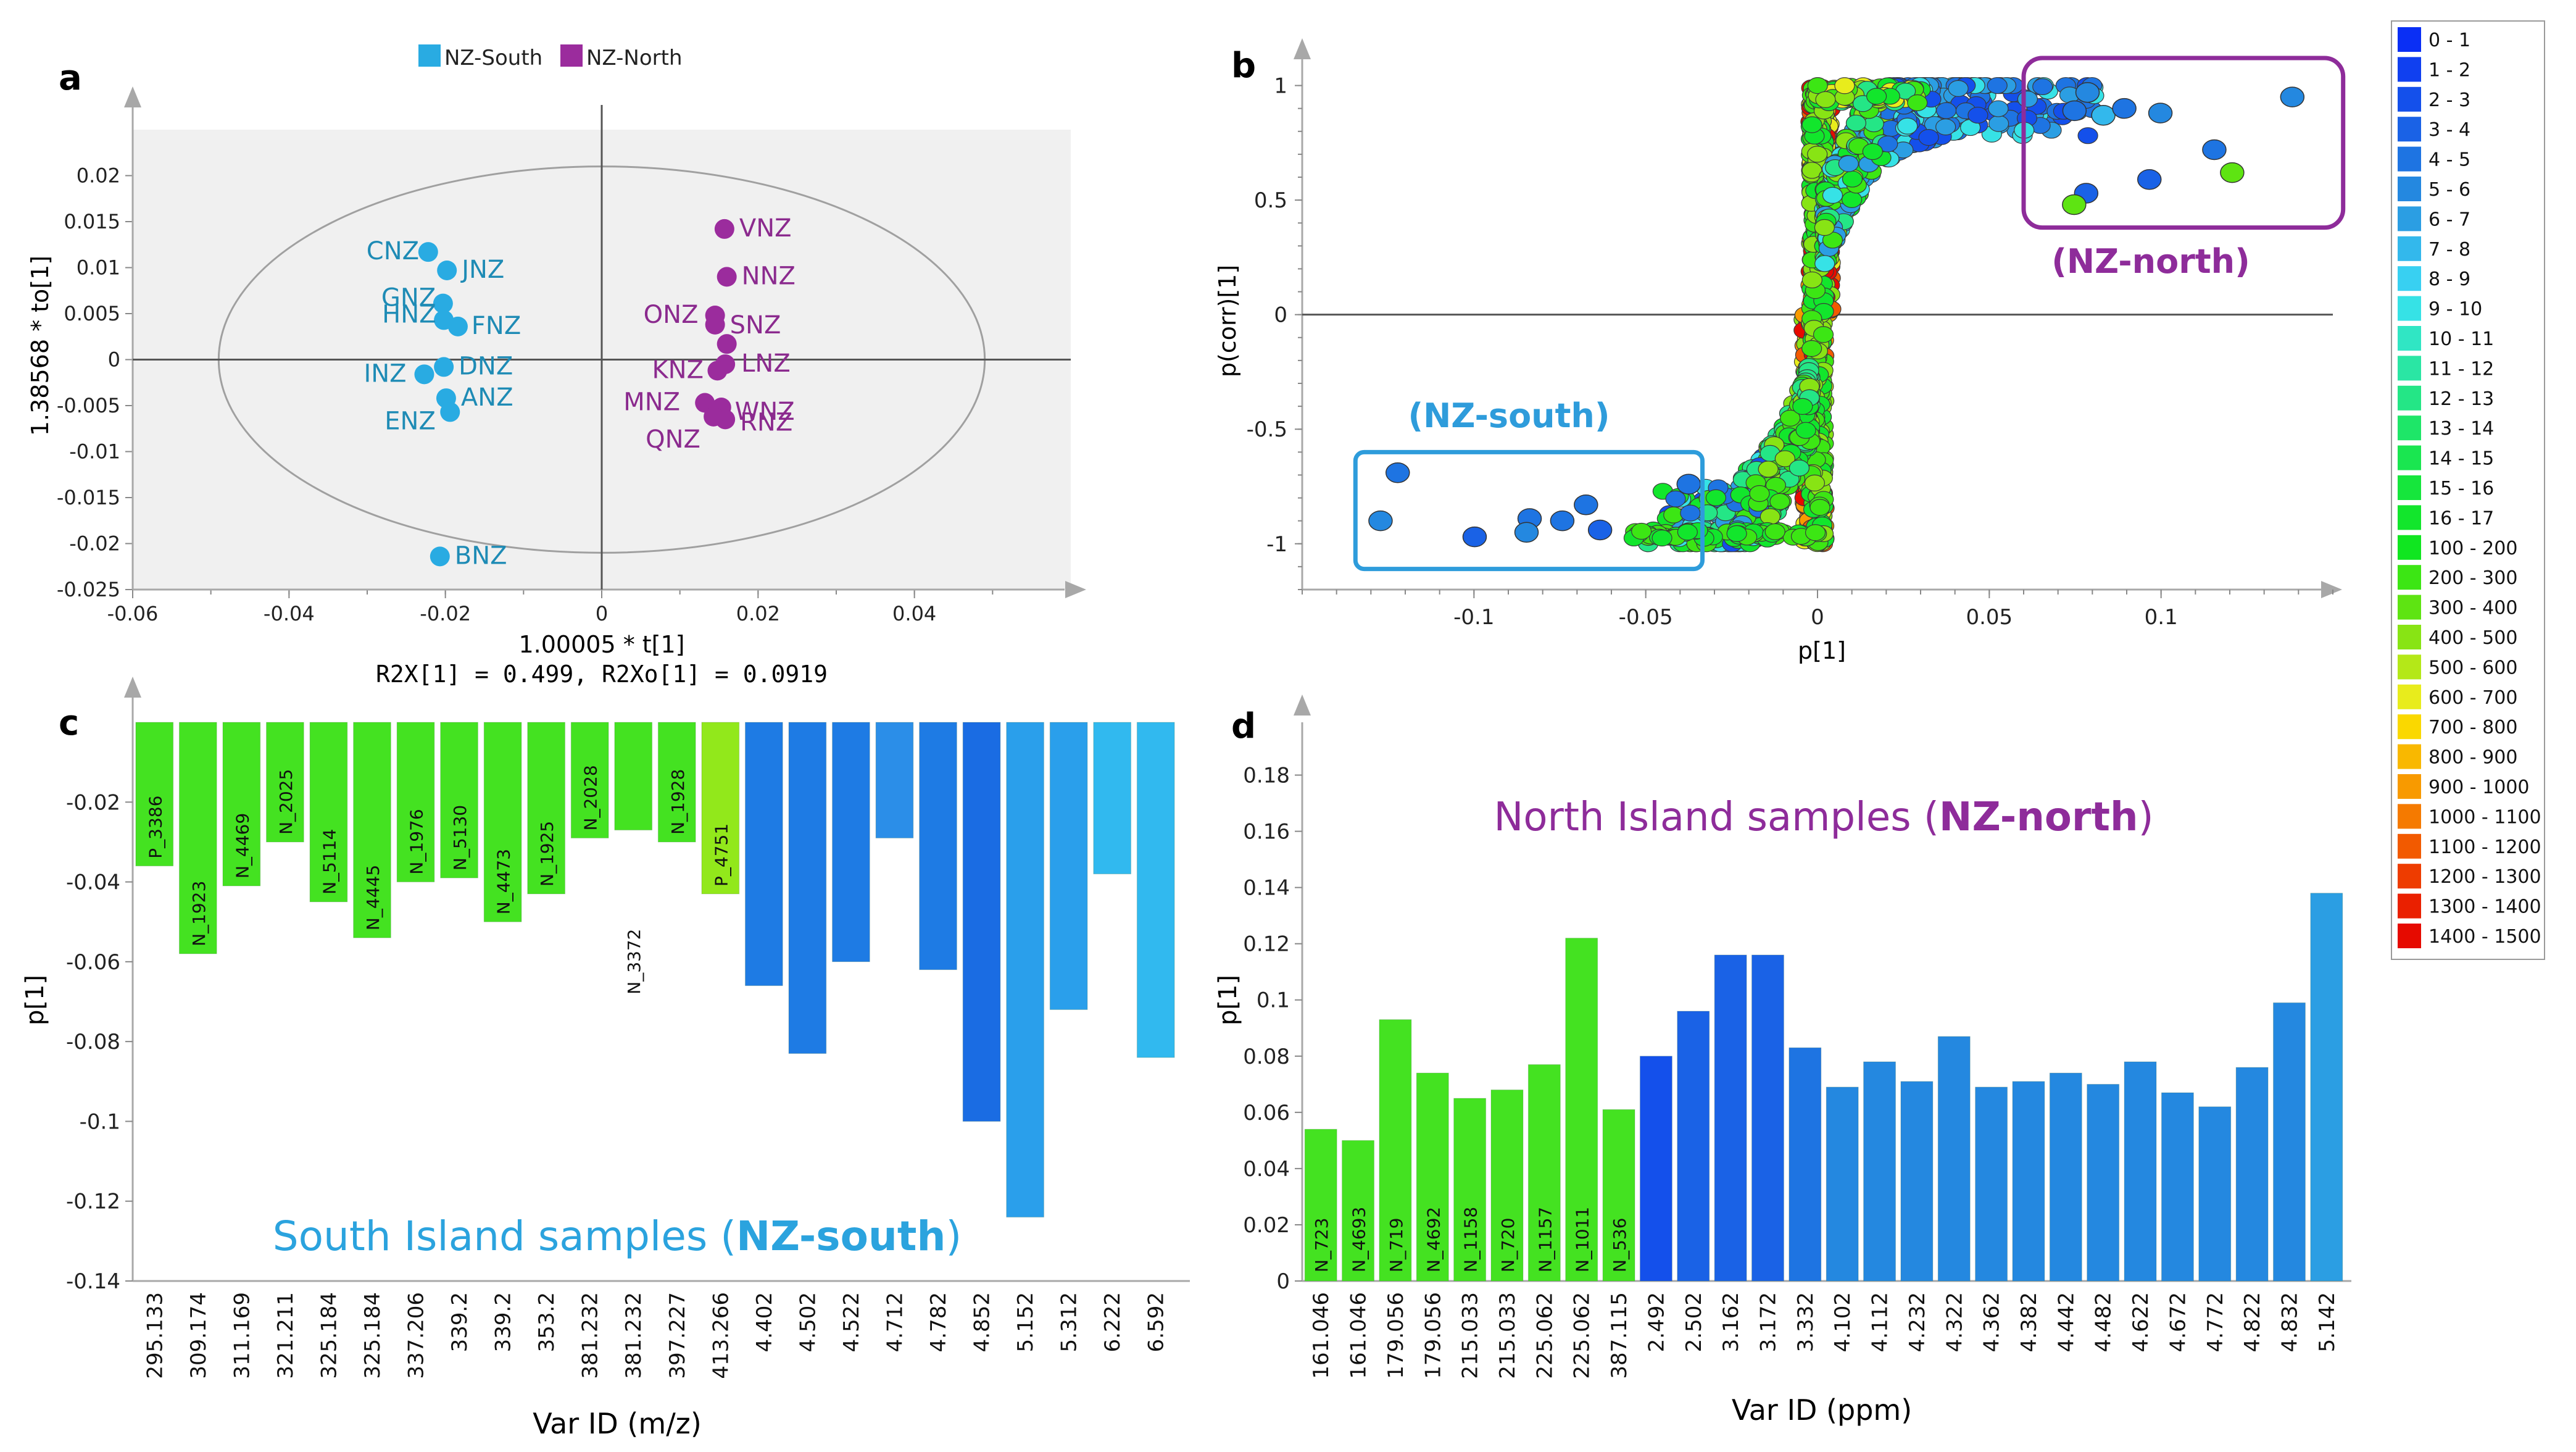 This screenshot has width=2576, height=1452. What do you see at coordinates (443, 303) in the screenshot?
I see `score-point-gnz` at bounding box center [443, 303].